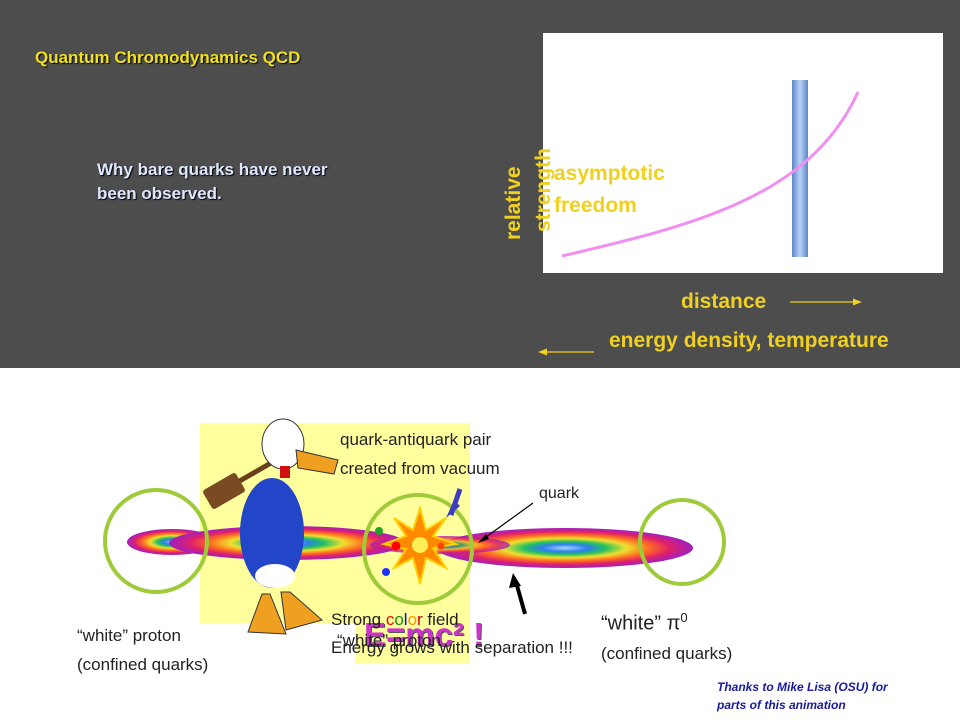 This screenshot has width=960, height=720. Describe the element at coordinates (483, 538) in the screenshot. I see `quark-pointer-head` at that location.